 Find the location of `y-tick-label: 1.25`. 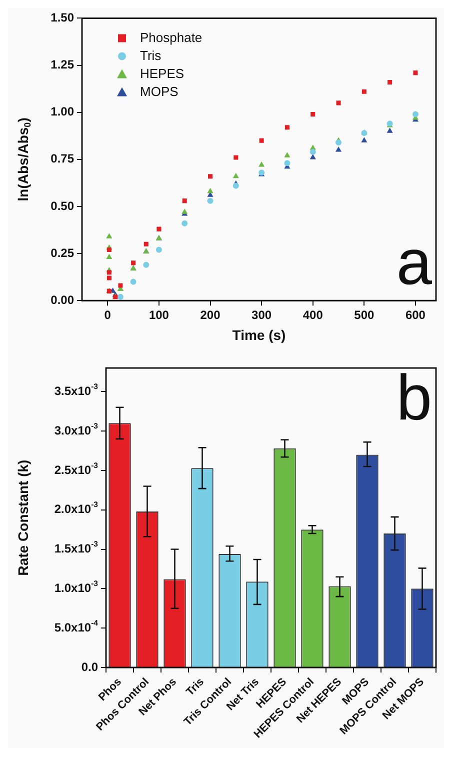

y-tick-label: 1.25 is located at coordinates (62, 65).